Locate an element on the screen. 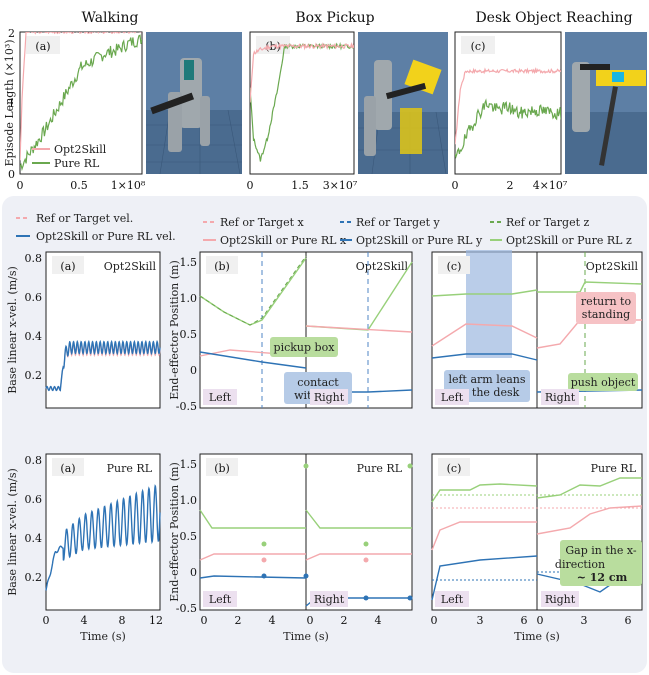 The height and width of the screenshot is (675, 649). annotation-push: push object is located at coordinates (603, 382).